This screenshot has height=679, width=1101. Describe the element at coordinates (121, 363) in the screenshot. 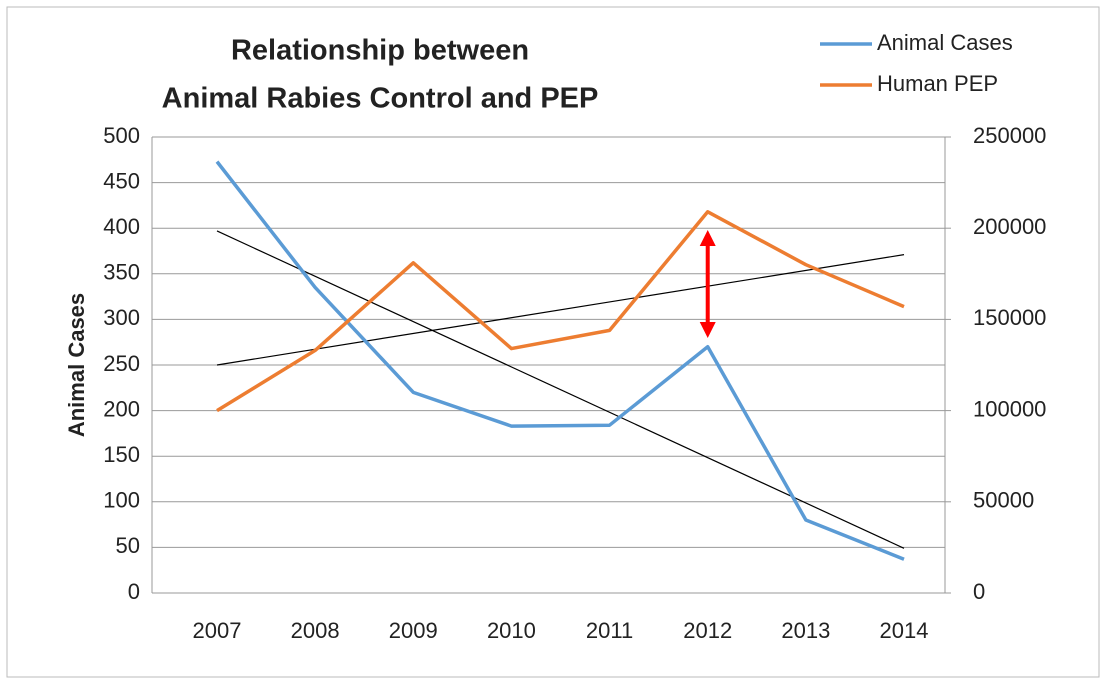

I see `y-tick-label: 250` at that location.